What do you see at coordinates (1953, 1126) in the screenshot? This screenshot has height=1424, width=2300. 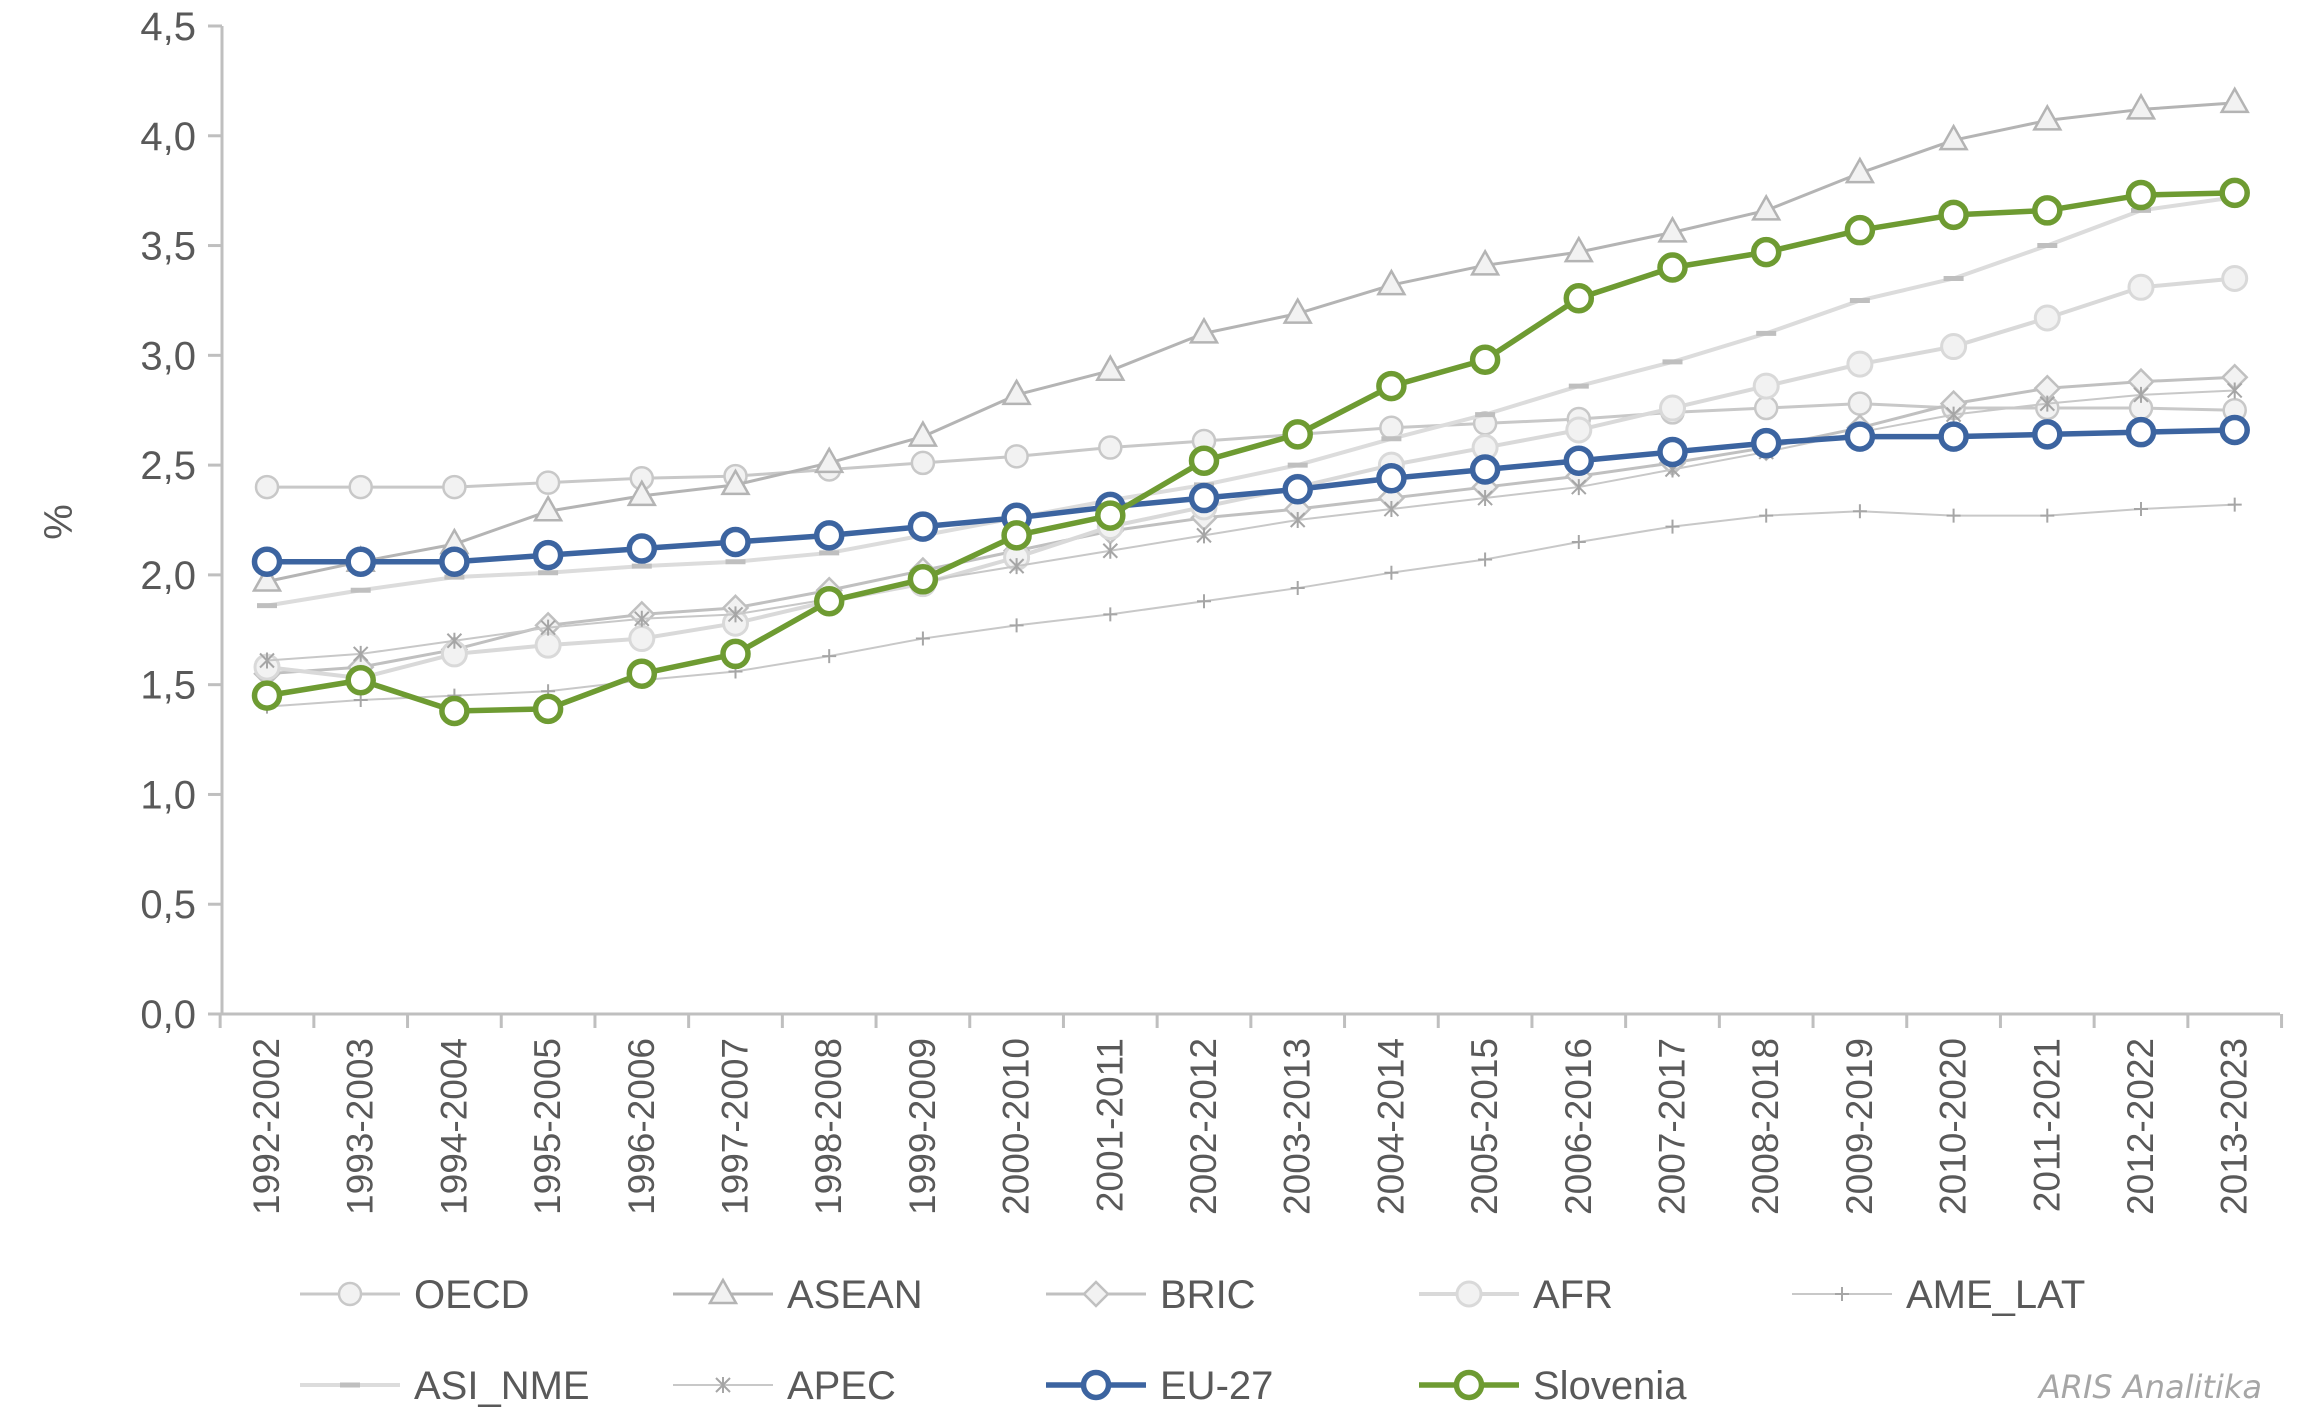 I see `x-tick-label: 2010-2020` at bounding box center [1953, 1126].